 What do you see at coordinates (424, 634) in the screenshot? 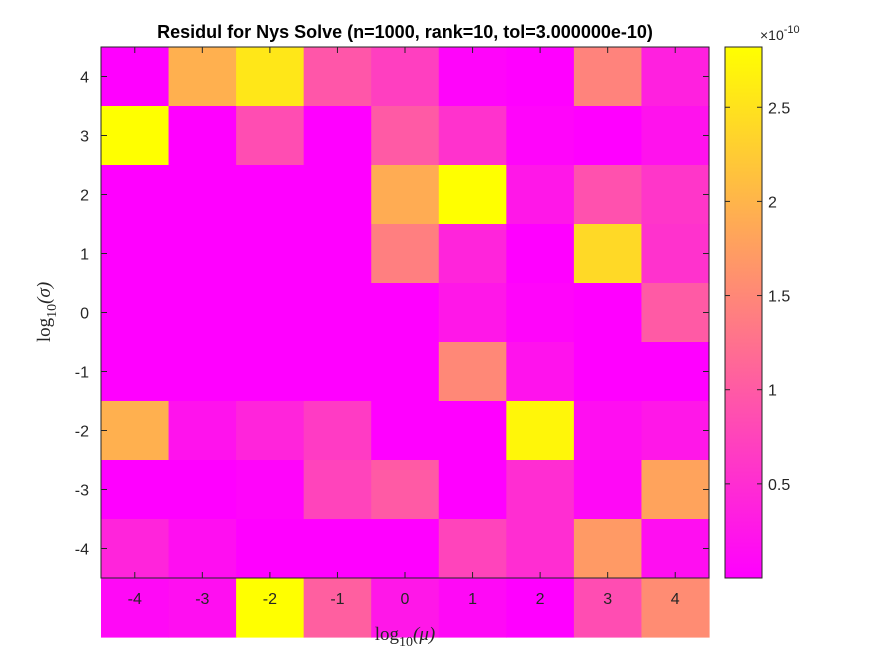
I see `x-axis-label-arg: (μ)` at bounding box center [424, 634].